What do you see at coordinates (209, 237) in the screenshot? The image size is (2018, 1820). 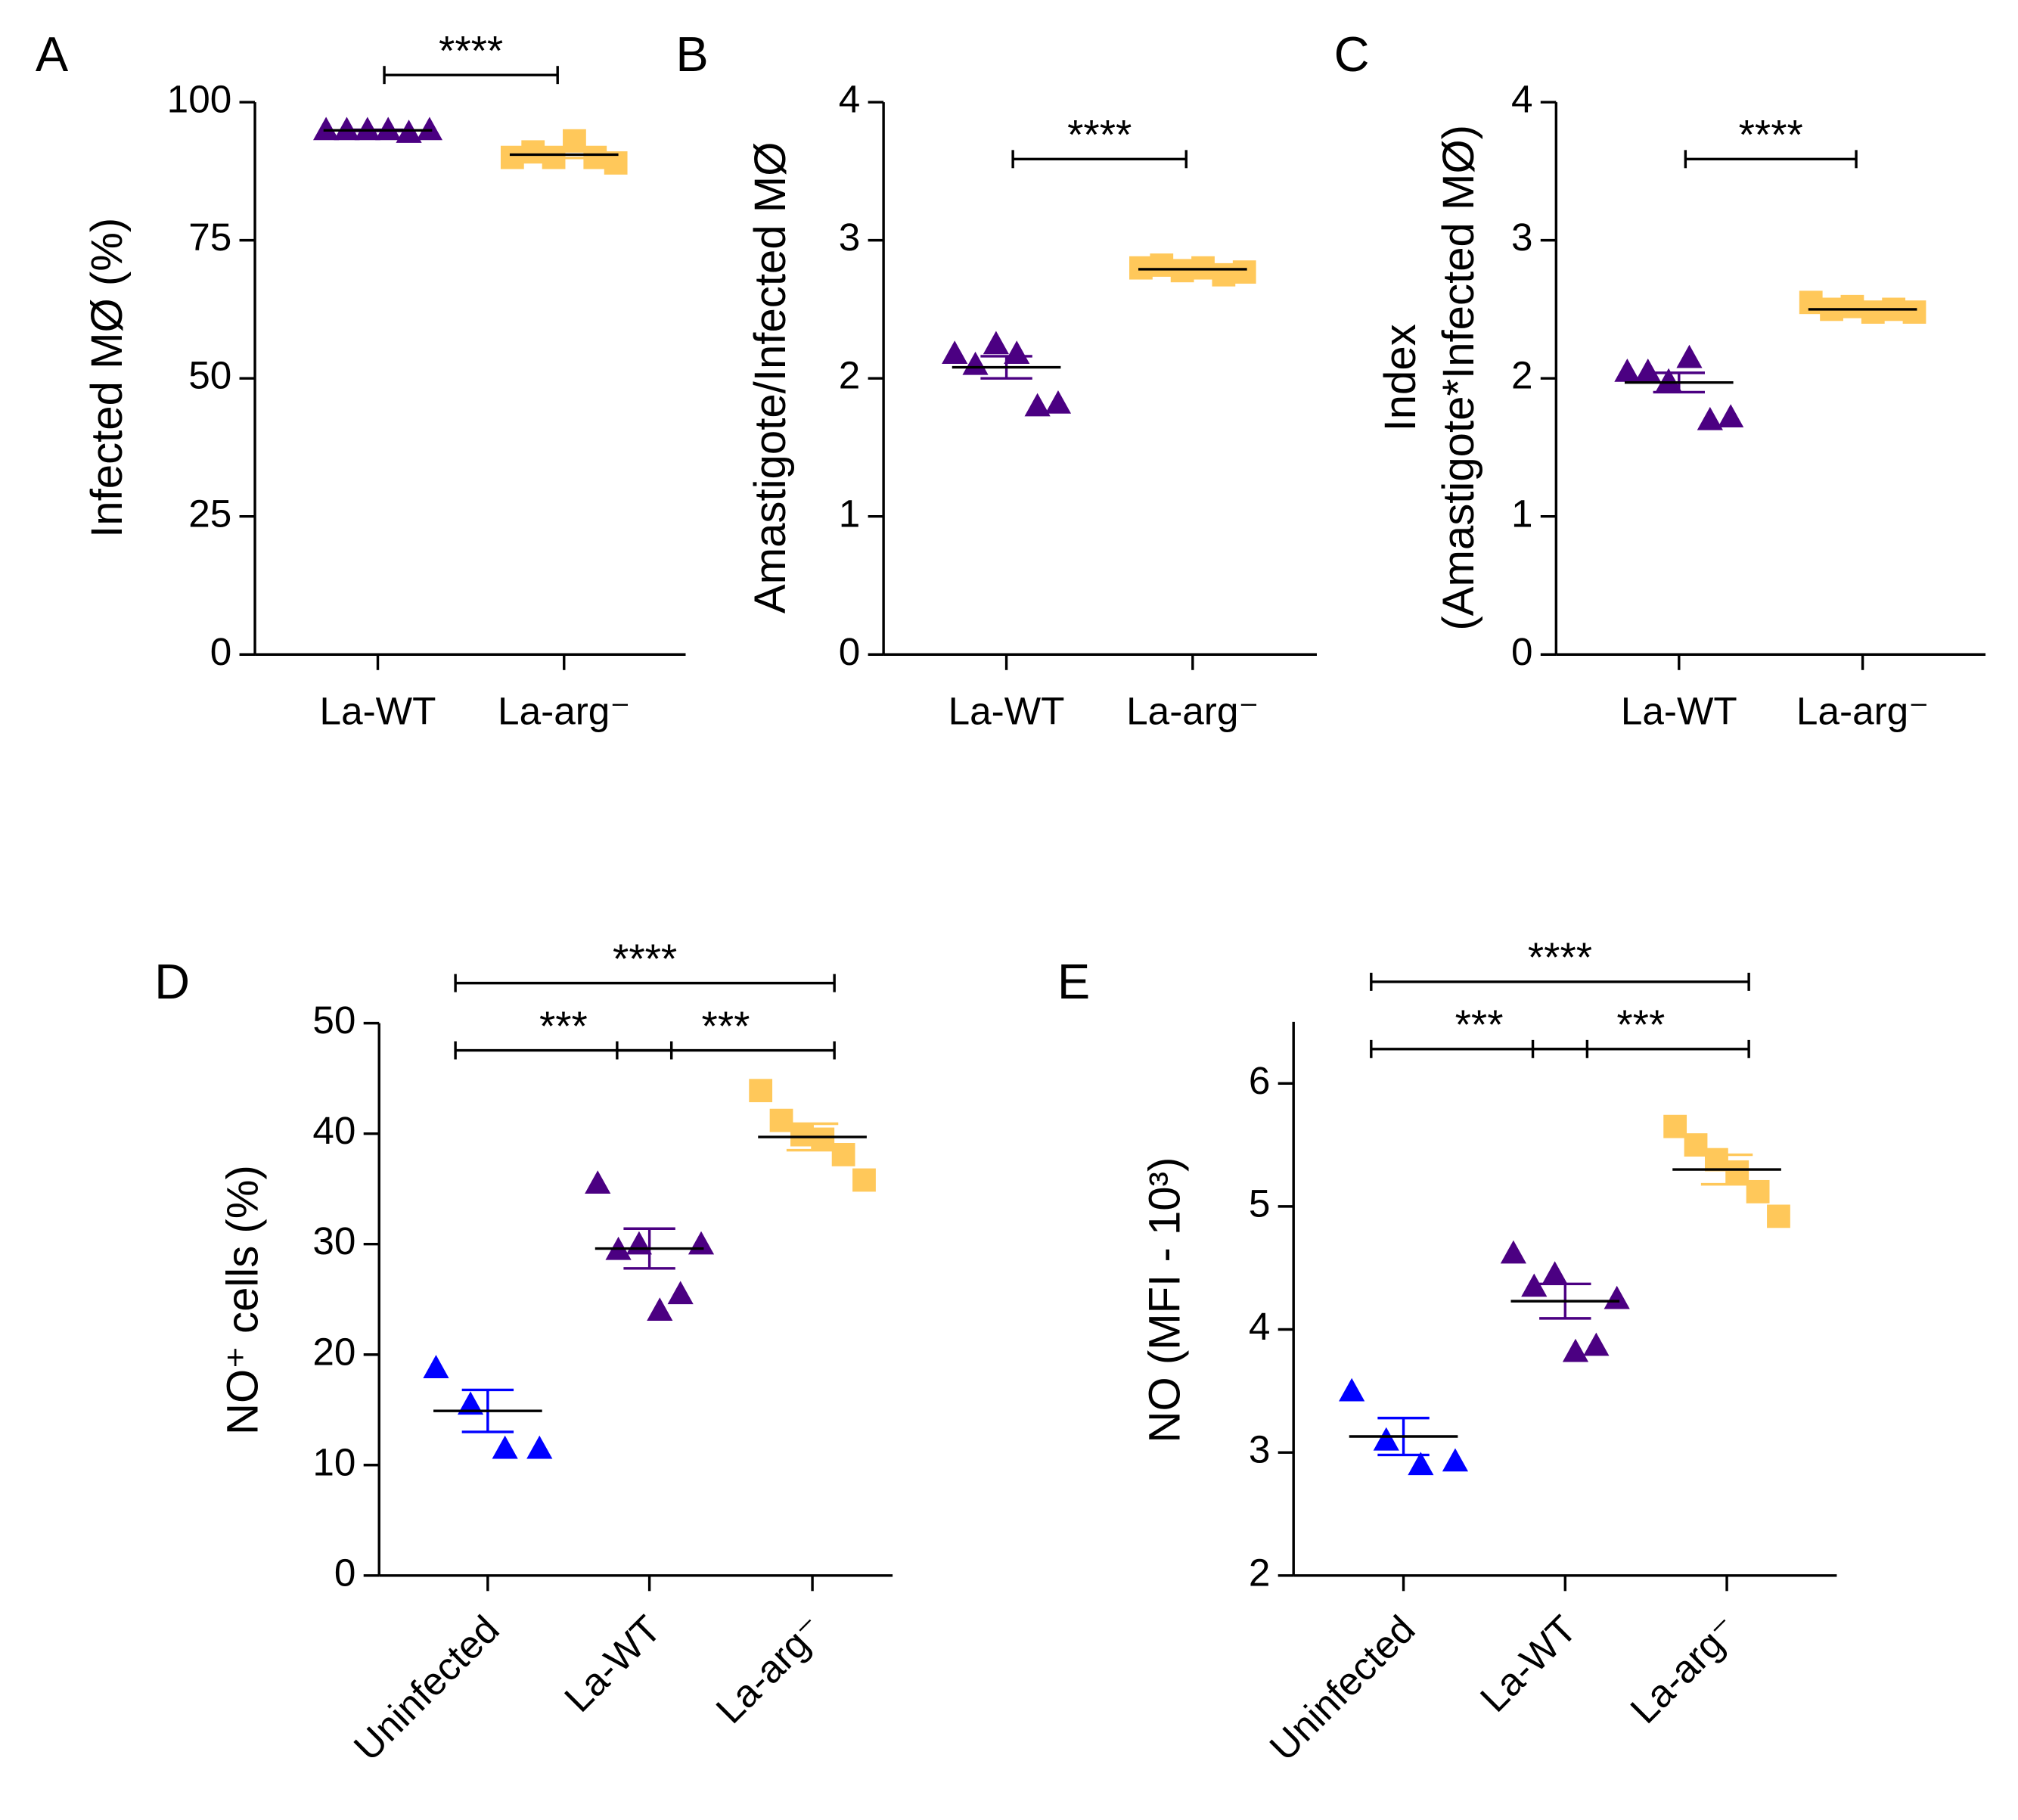 I see `y-tick-label: 75` at bounding box center [209, 237].